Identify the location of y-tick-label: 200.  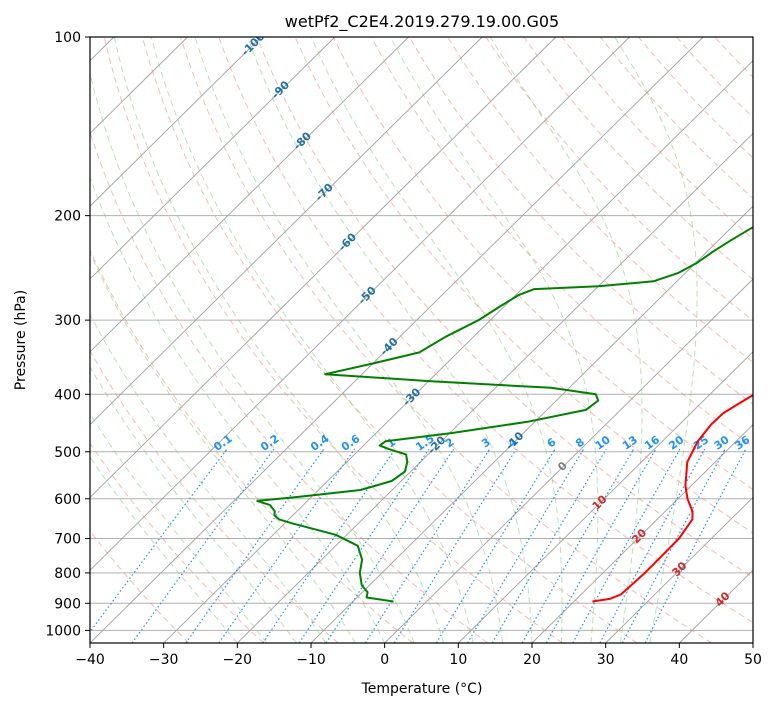
(67, 217).